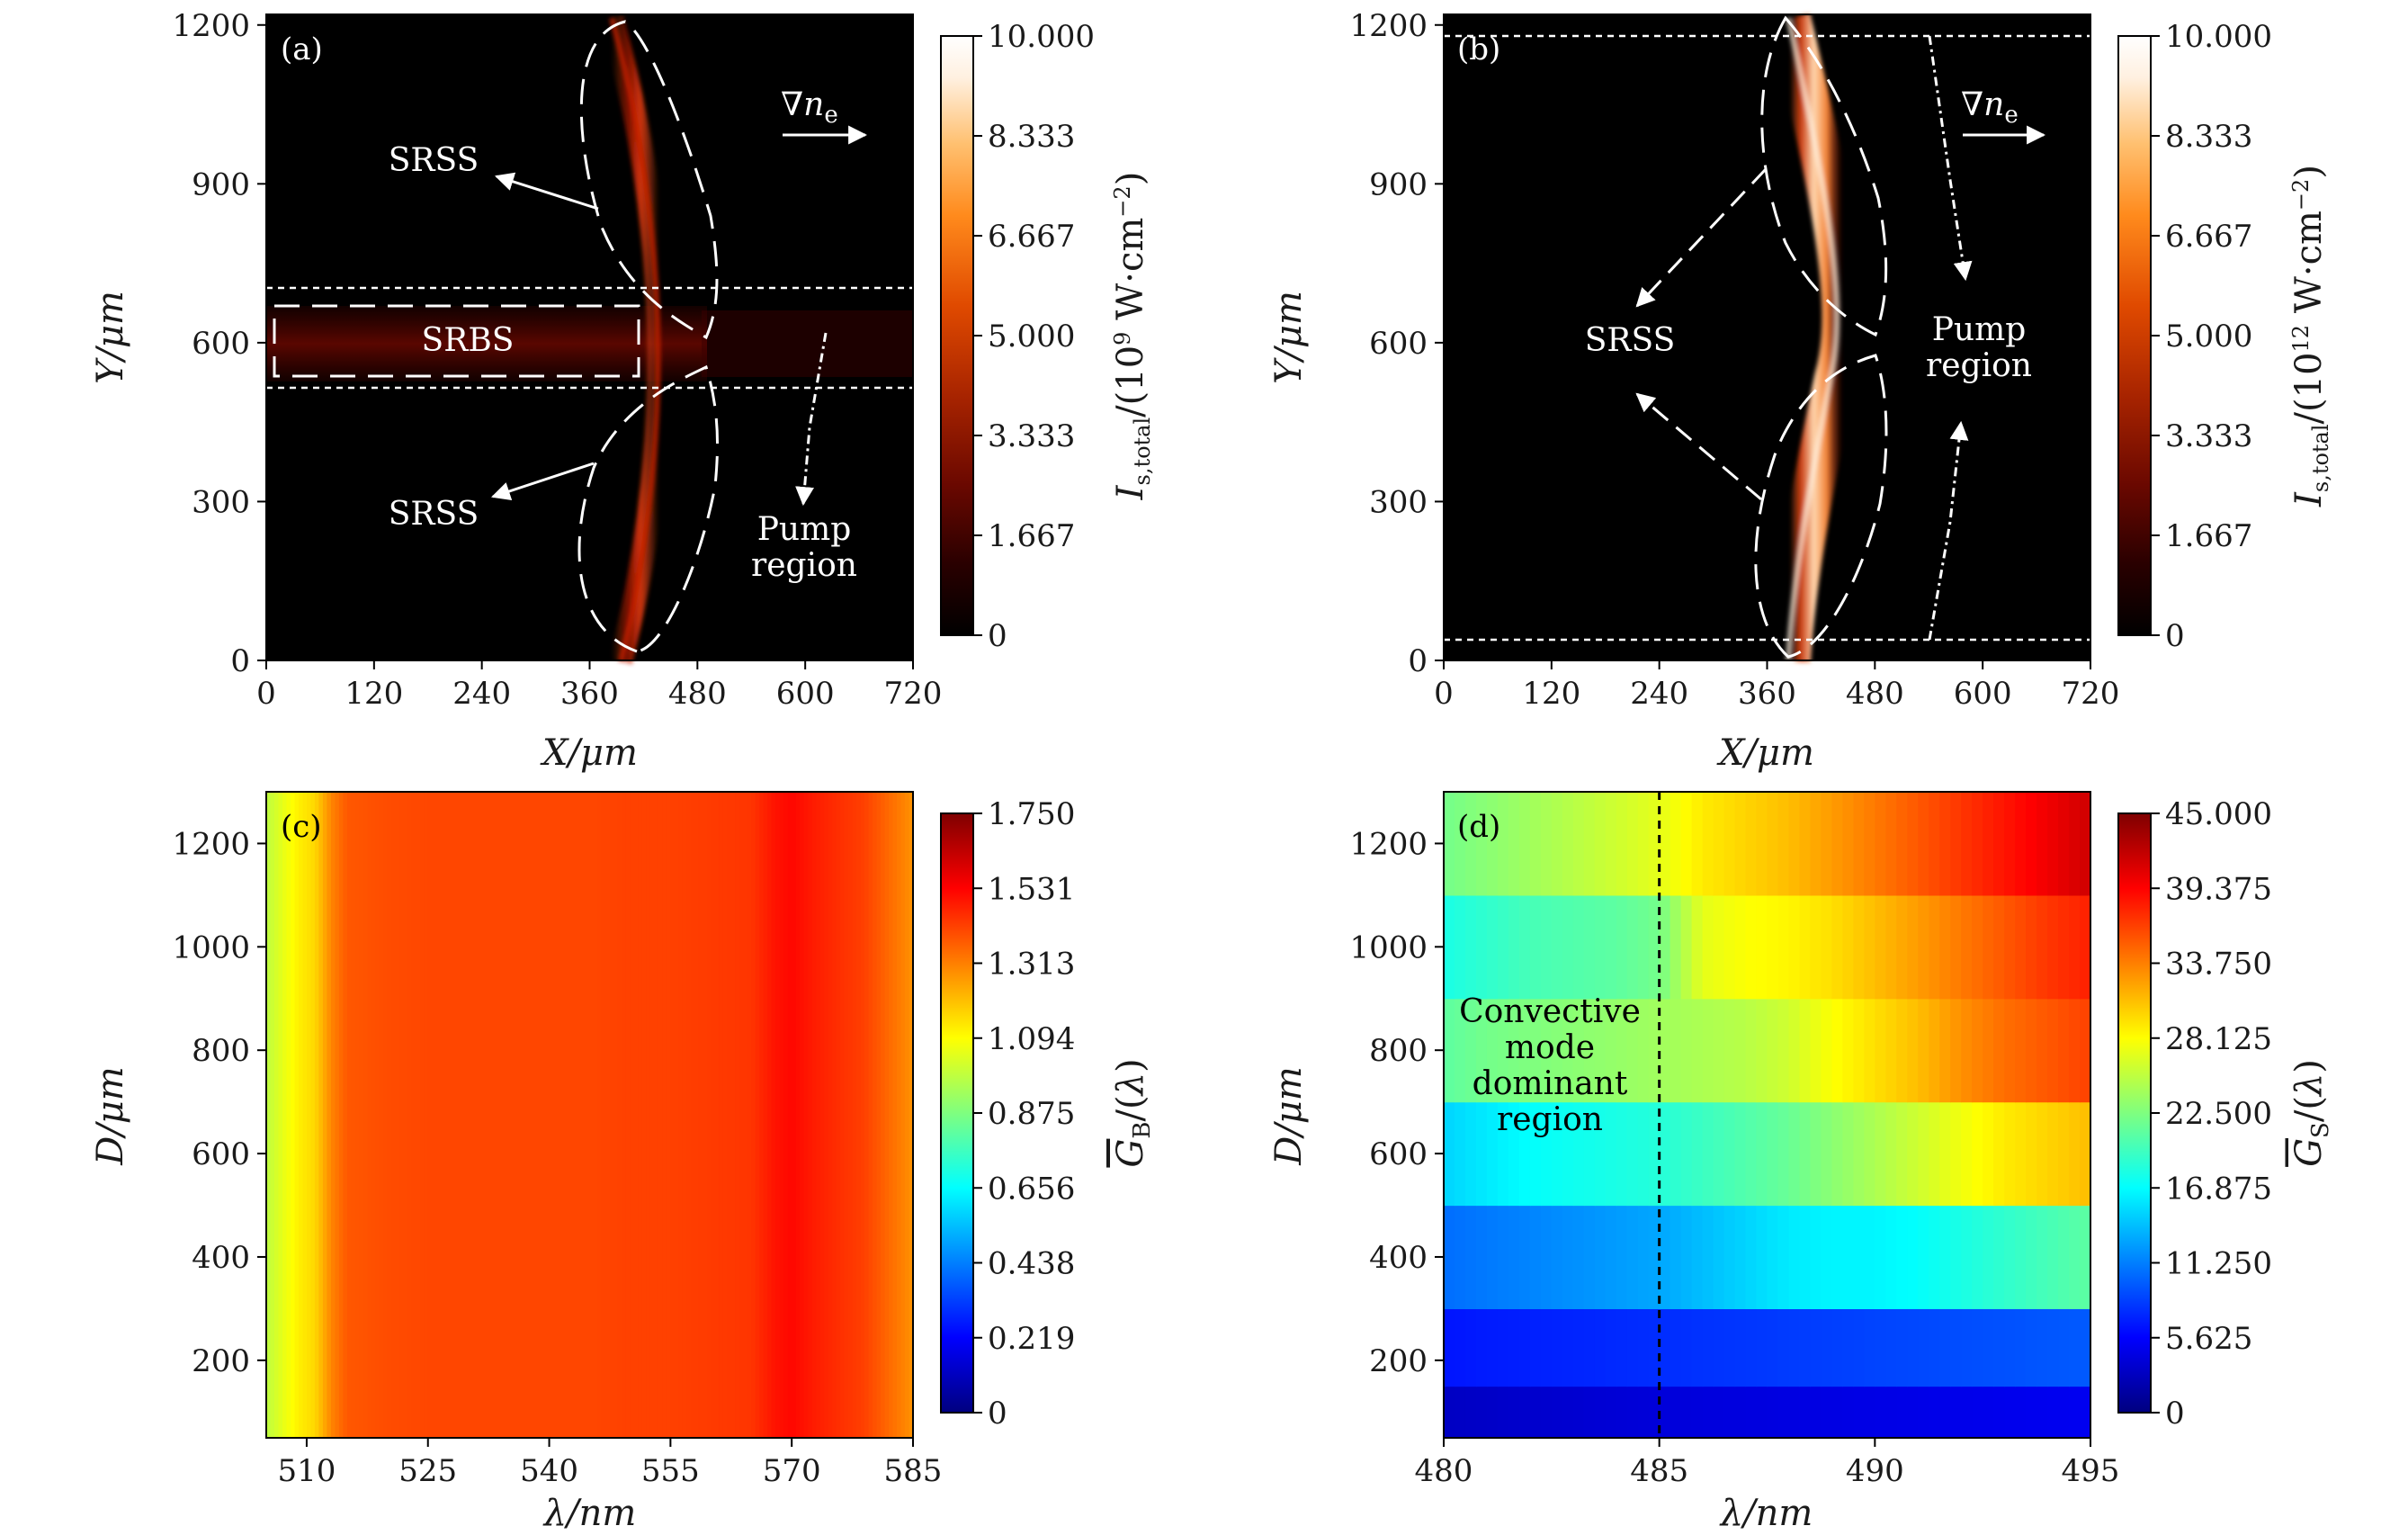  What do you see at coordinates (427, 1471) in the screenshot?
I see `panel-c-xtick-label: 525` at bounding box center [427, 1471].